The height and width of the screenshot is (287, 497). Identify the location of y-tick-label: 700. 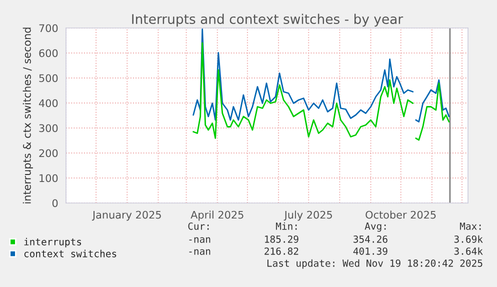
(48, 28).